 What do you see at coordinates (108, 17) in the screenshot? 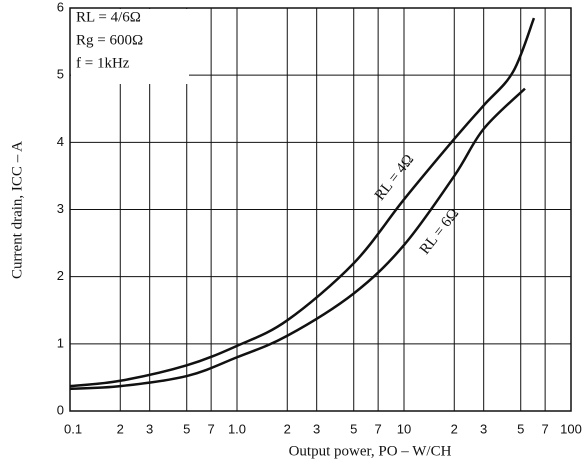
I see `condition-text: RL = 4/6Ω` at bounding box center [108, 17].